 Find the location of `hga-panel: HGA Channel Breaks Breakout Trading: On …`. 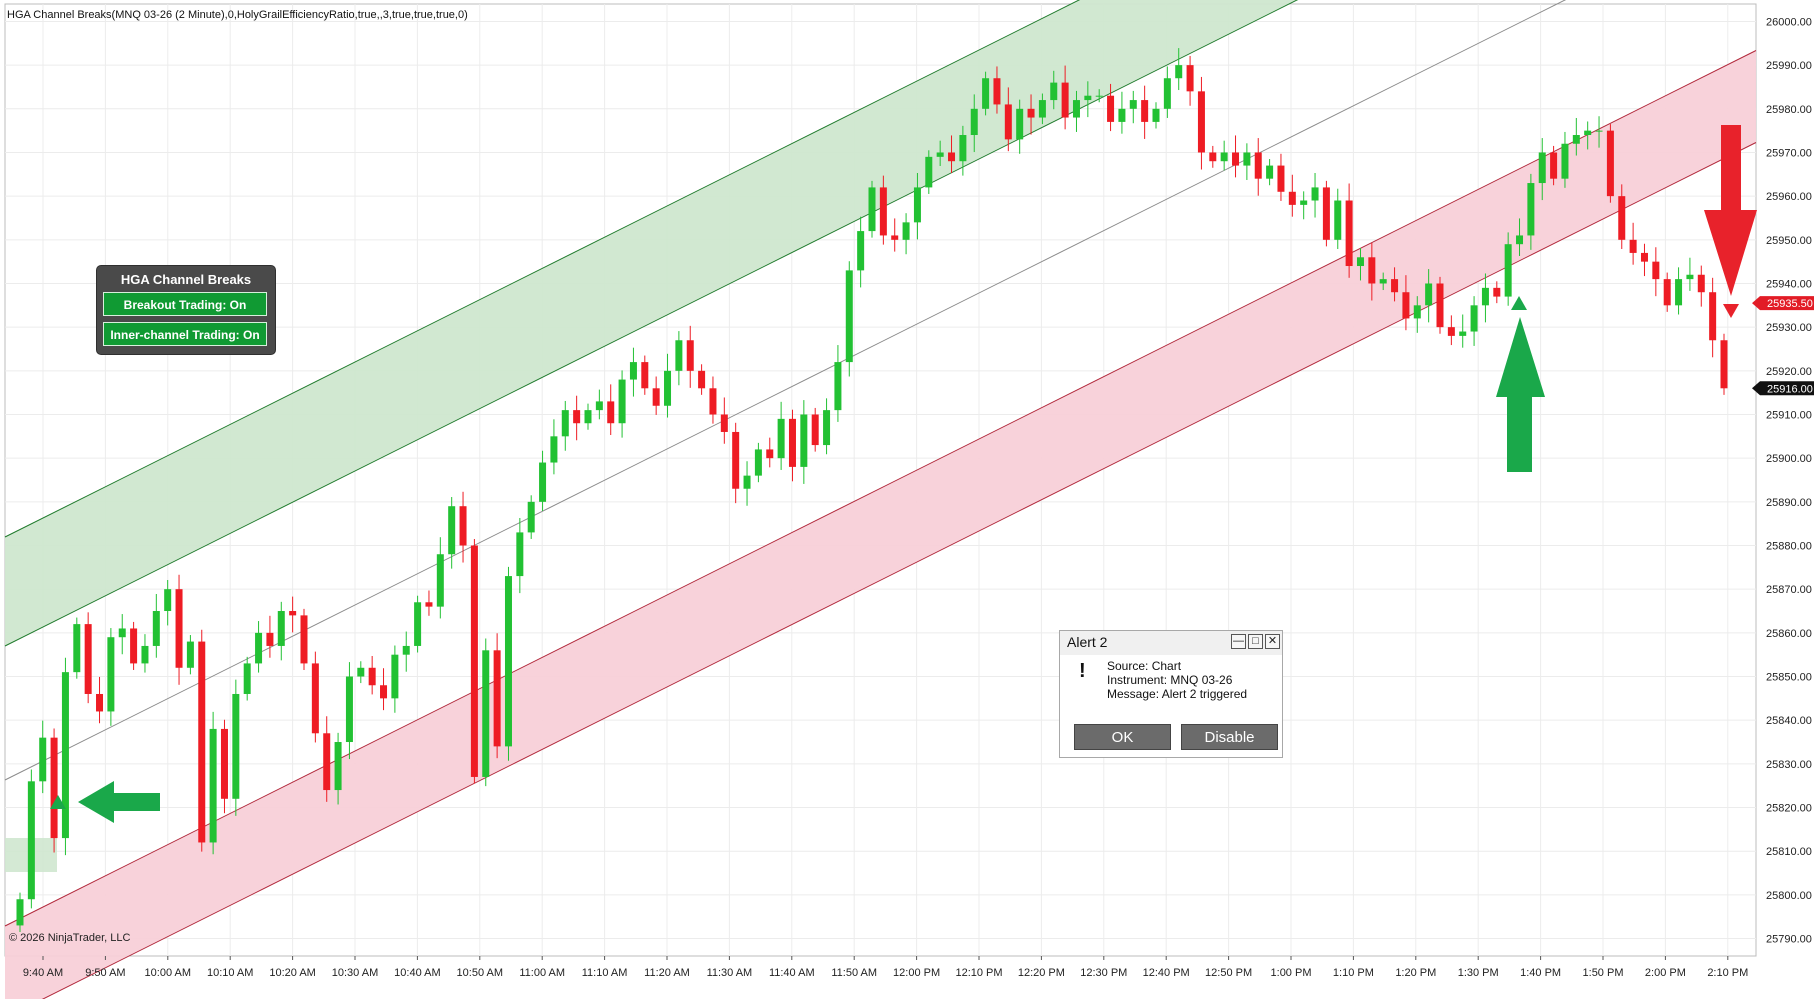

hga-panel: HGA Channel Breaks Breakout Trading: On … is located at coordinates (186, 310).